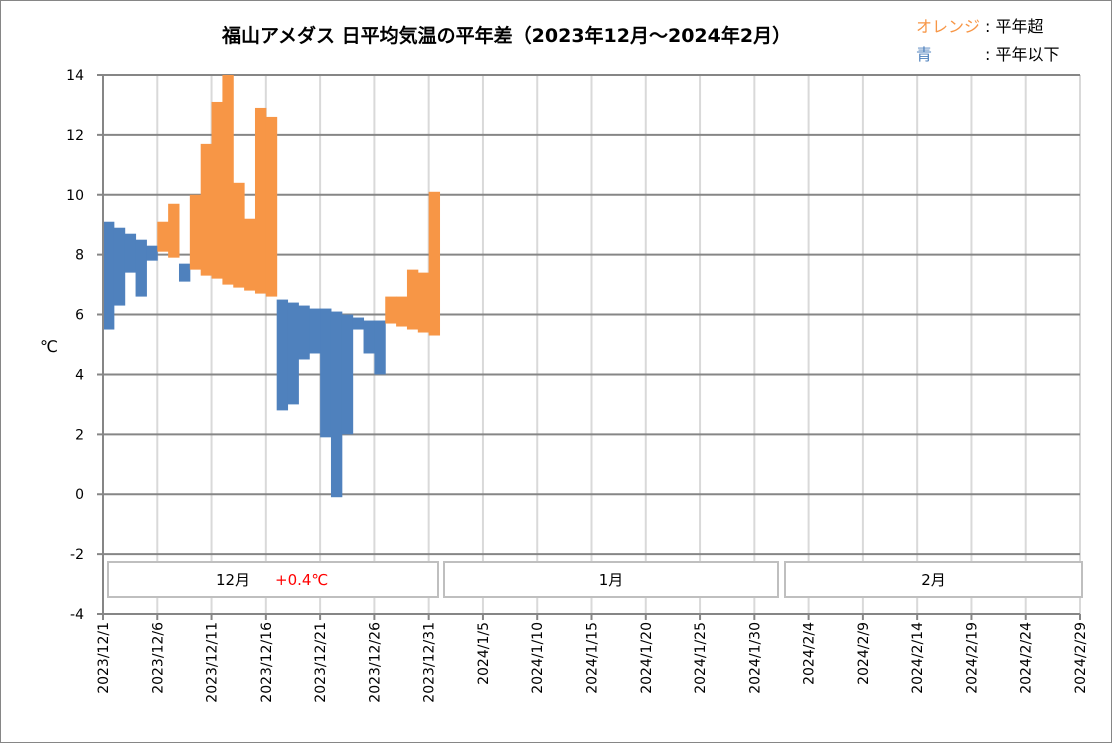  Describe the element at coordinates (75, 76) in the screenshot. I see `y-tick-label: 14` at that location.